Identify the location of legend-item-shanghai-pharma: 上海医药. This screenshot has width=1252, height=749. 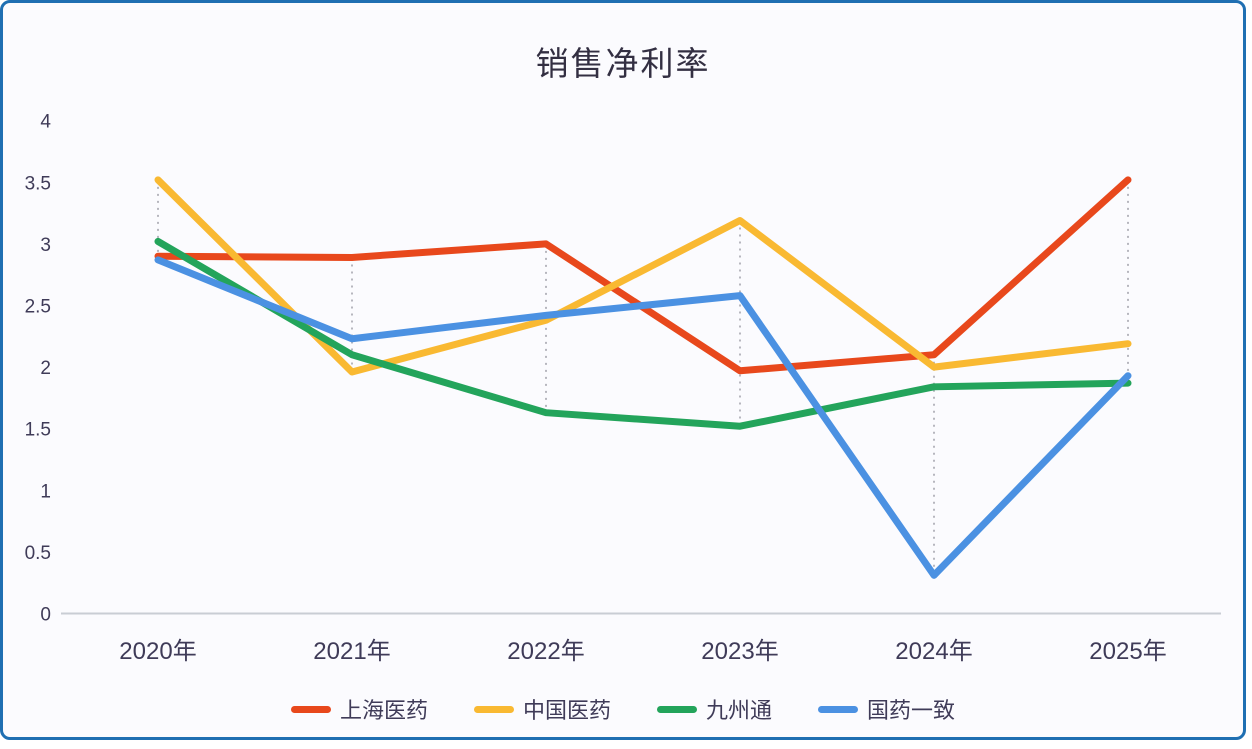
(359, 709).